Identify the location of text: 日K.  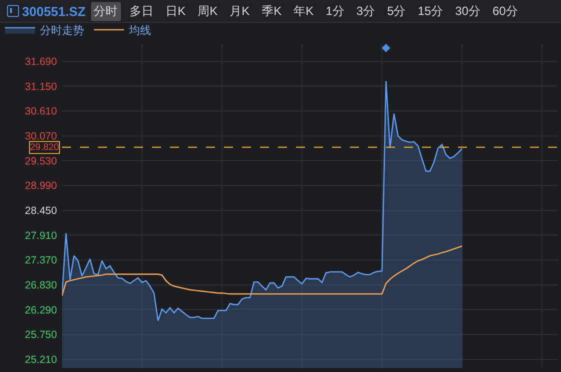
(175, 11).